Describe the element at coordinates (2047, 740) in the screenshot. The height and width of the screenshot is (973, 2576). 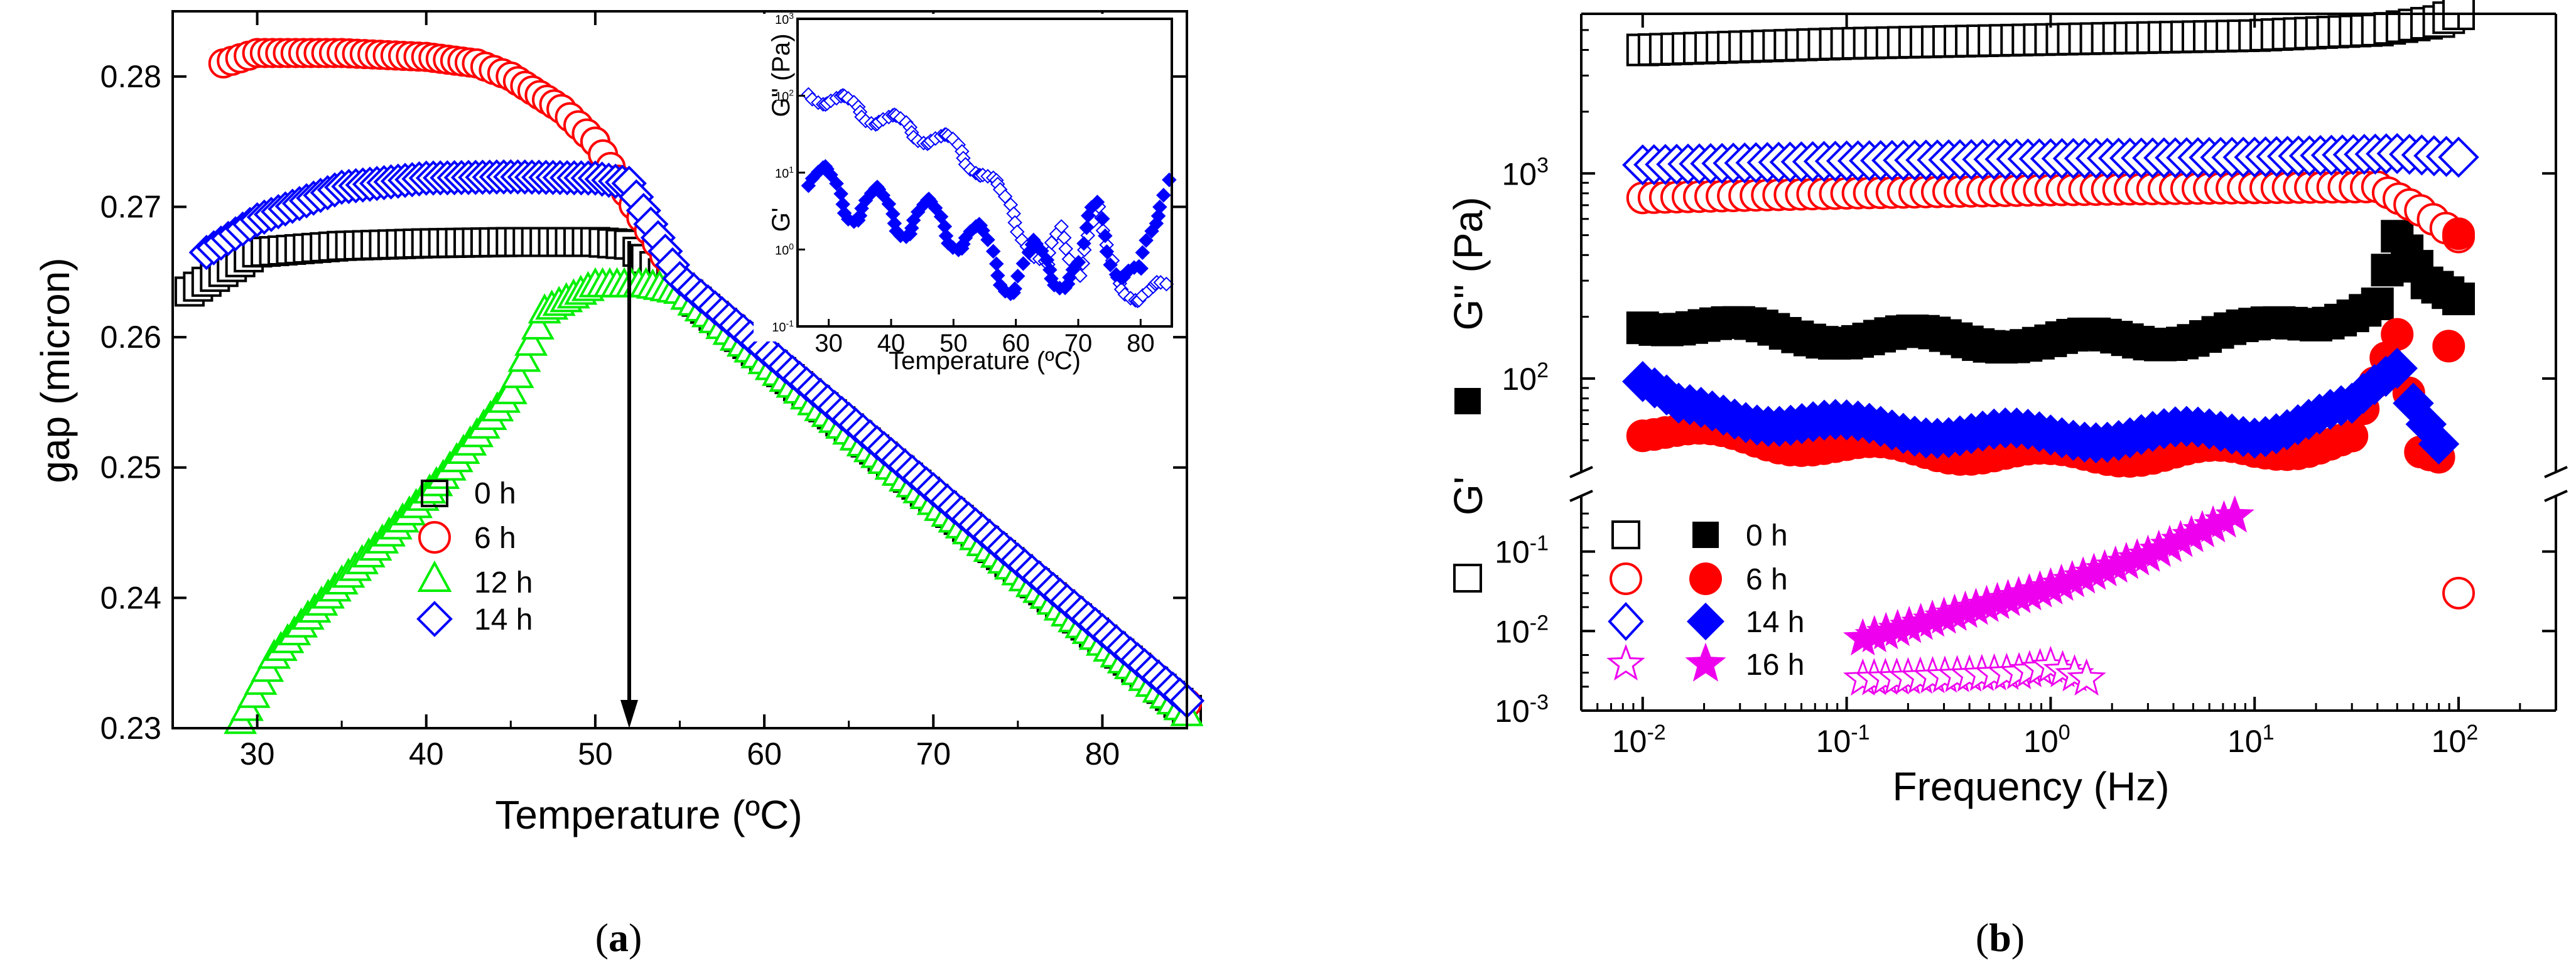
I see `x-tick-label: 10⁰` at that location.